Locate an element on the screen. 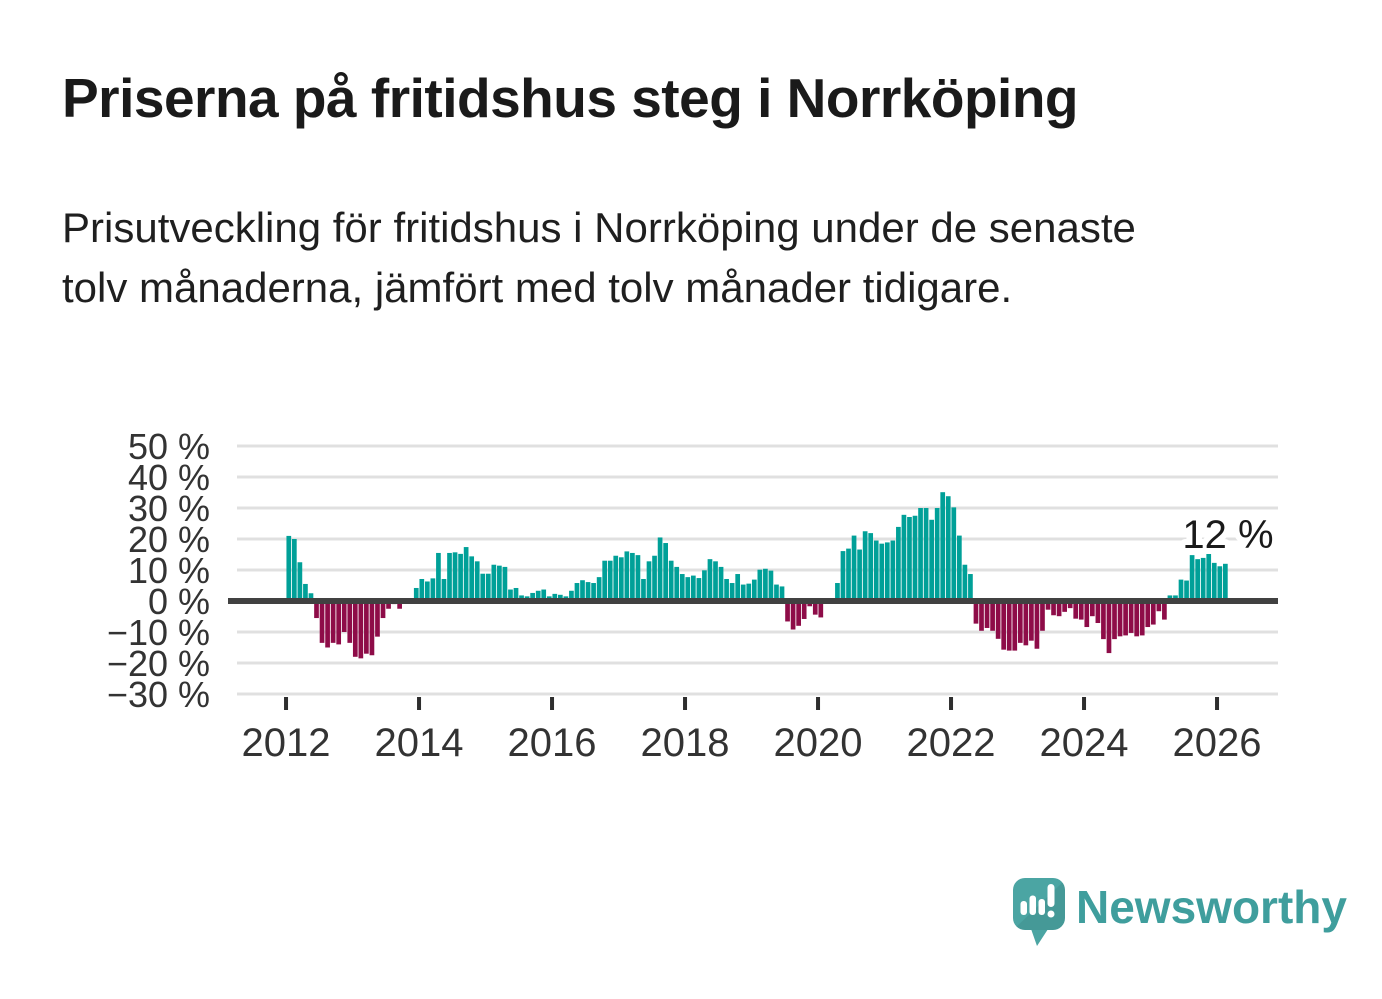 The image size is (1382, 999). bar-chart-glyph is located at coordinates (1032, 905).